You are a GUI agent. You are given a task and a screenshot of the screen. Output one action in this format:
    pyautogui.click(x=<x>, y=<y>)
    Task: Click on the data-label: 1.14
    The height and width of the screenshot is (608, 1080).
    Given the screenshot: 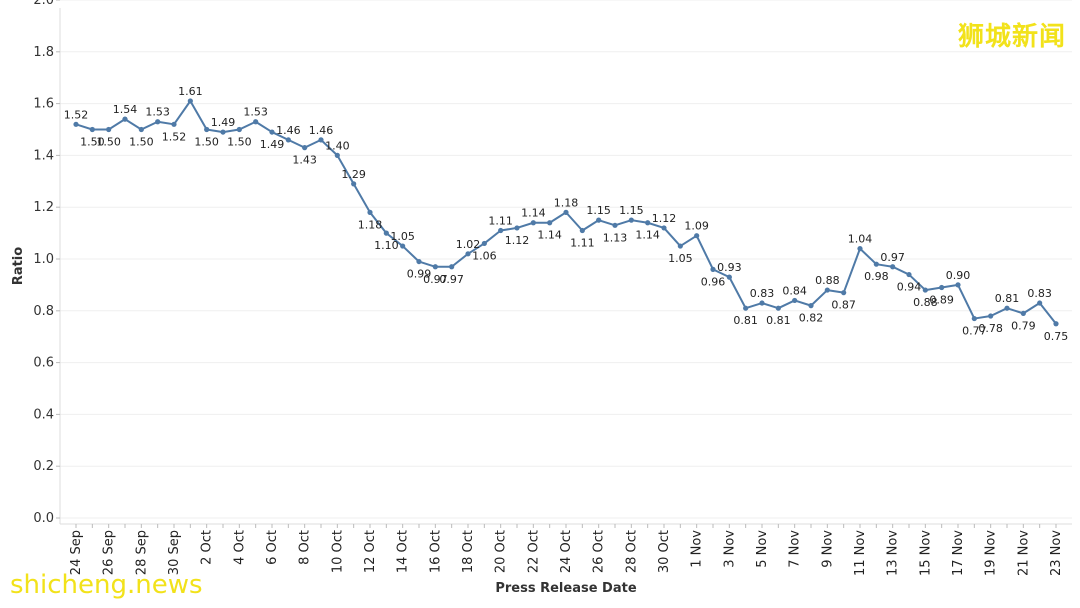 What is the action you would take?
    pyautogui.click(x=647, y=235)
    